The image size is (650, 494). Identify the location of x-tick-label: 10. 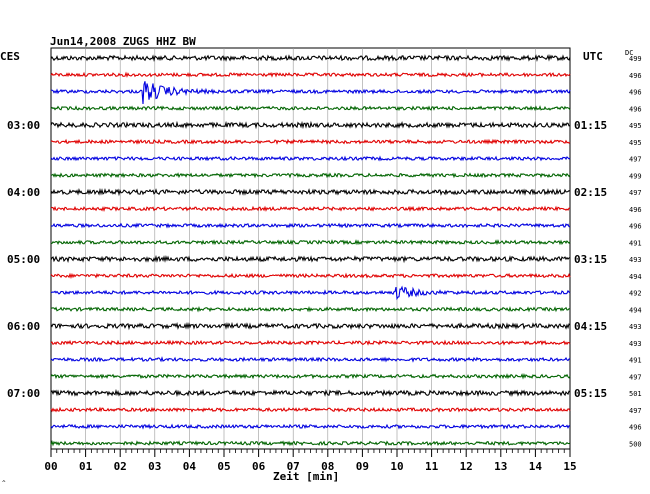
(396, 466).